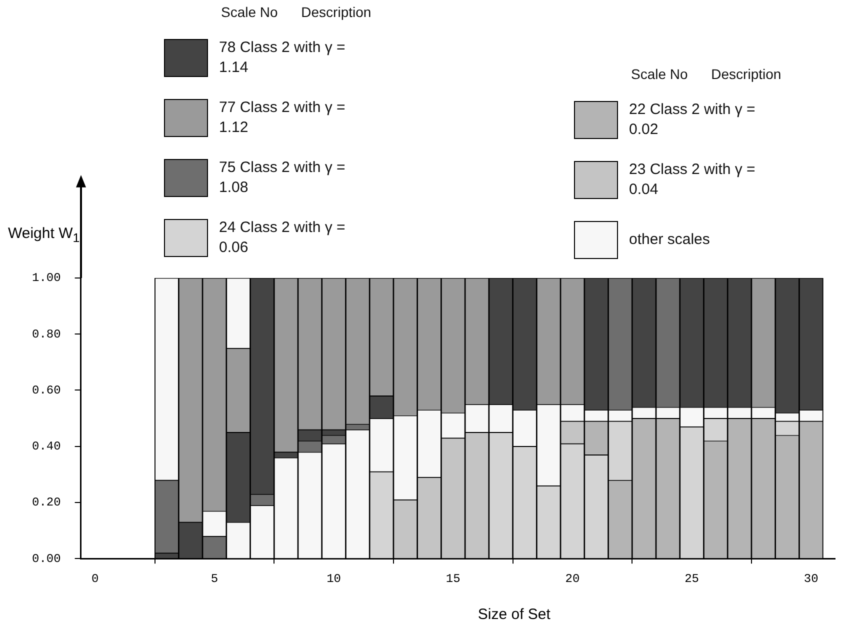 The image size is (849, 634). What do you see at coordinates (692, 180) in the screenshot?
I see `legend-label: 23 Class 2 with γ = 0.04` at bounding box center [692, 180].